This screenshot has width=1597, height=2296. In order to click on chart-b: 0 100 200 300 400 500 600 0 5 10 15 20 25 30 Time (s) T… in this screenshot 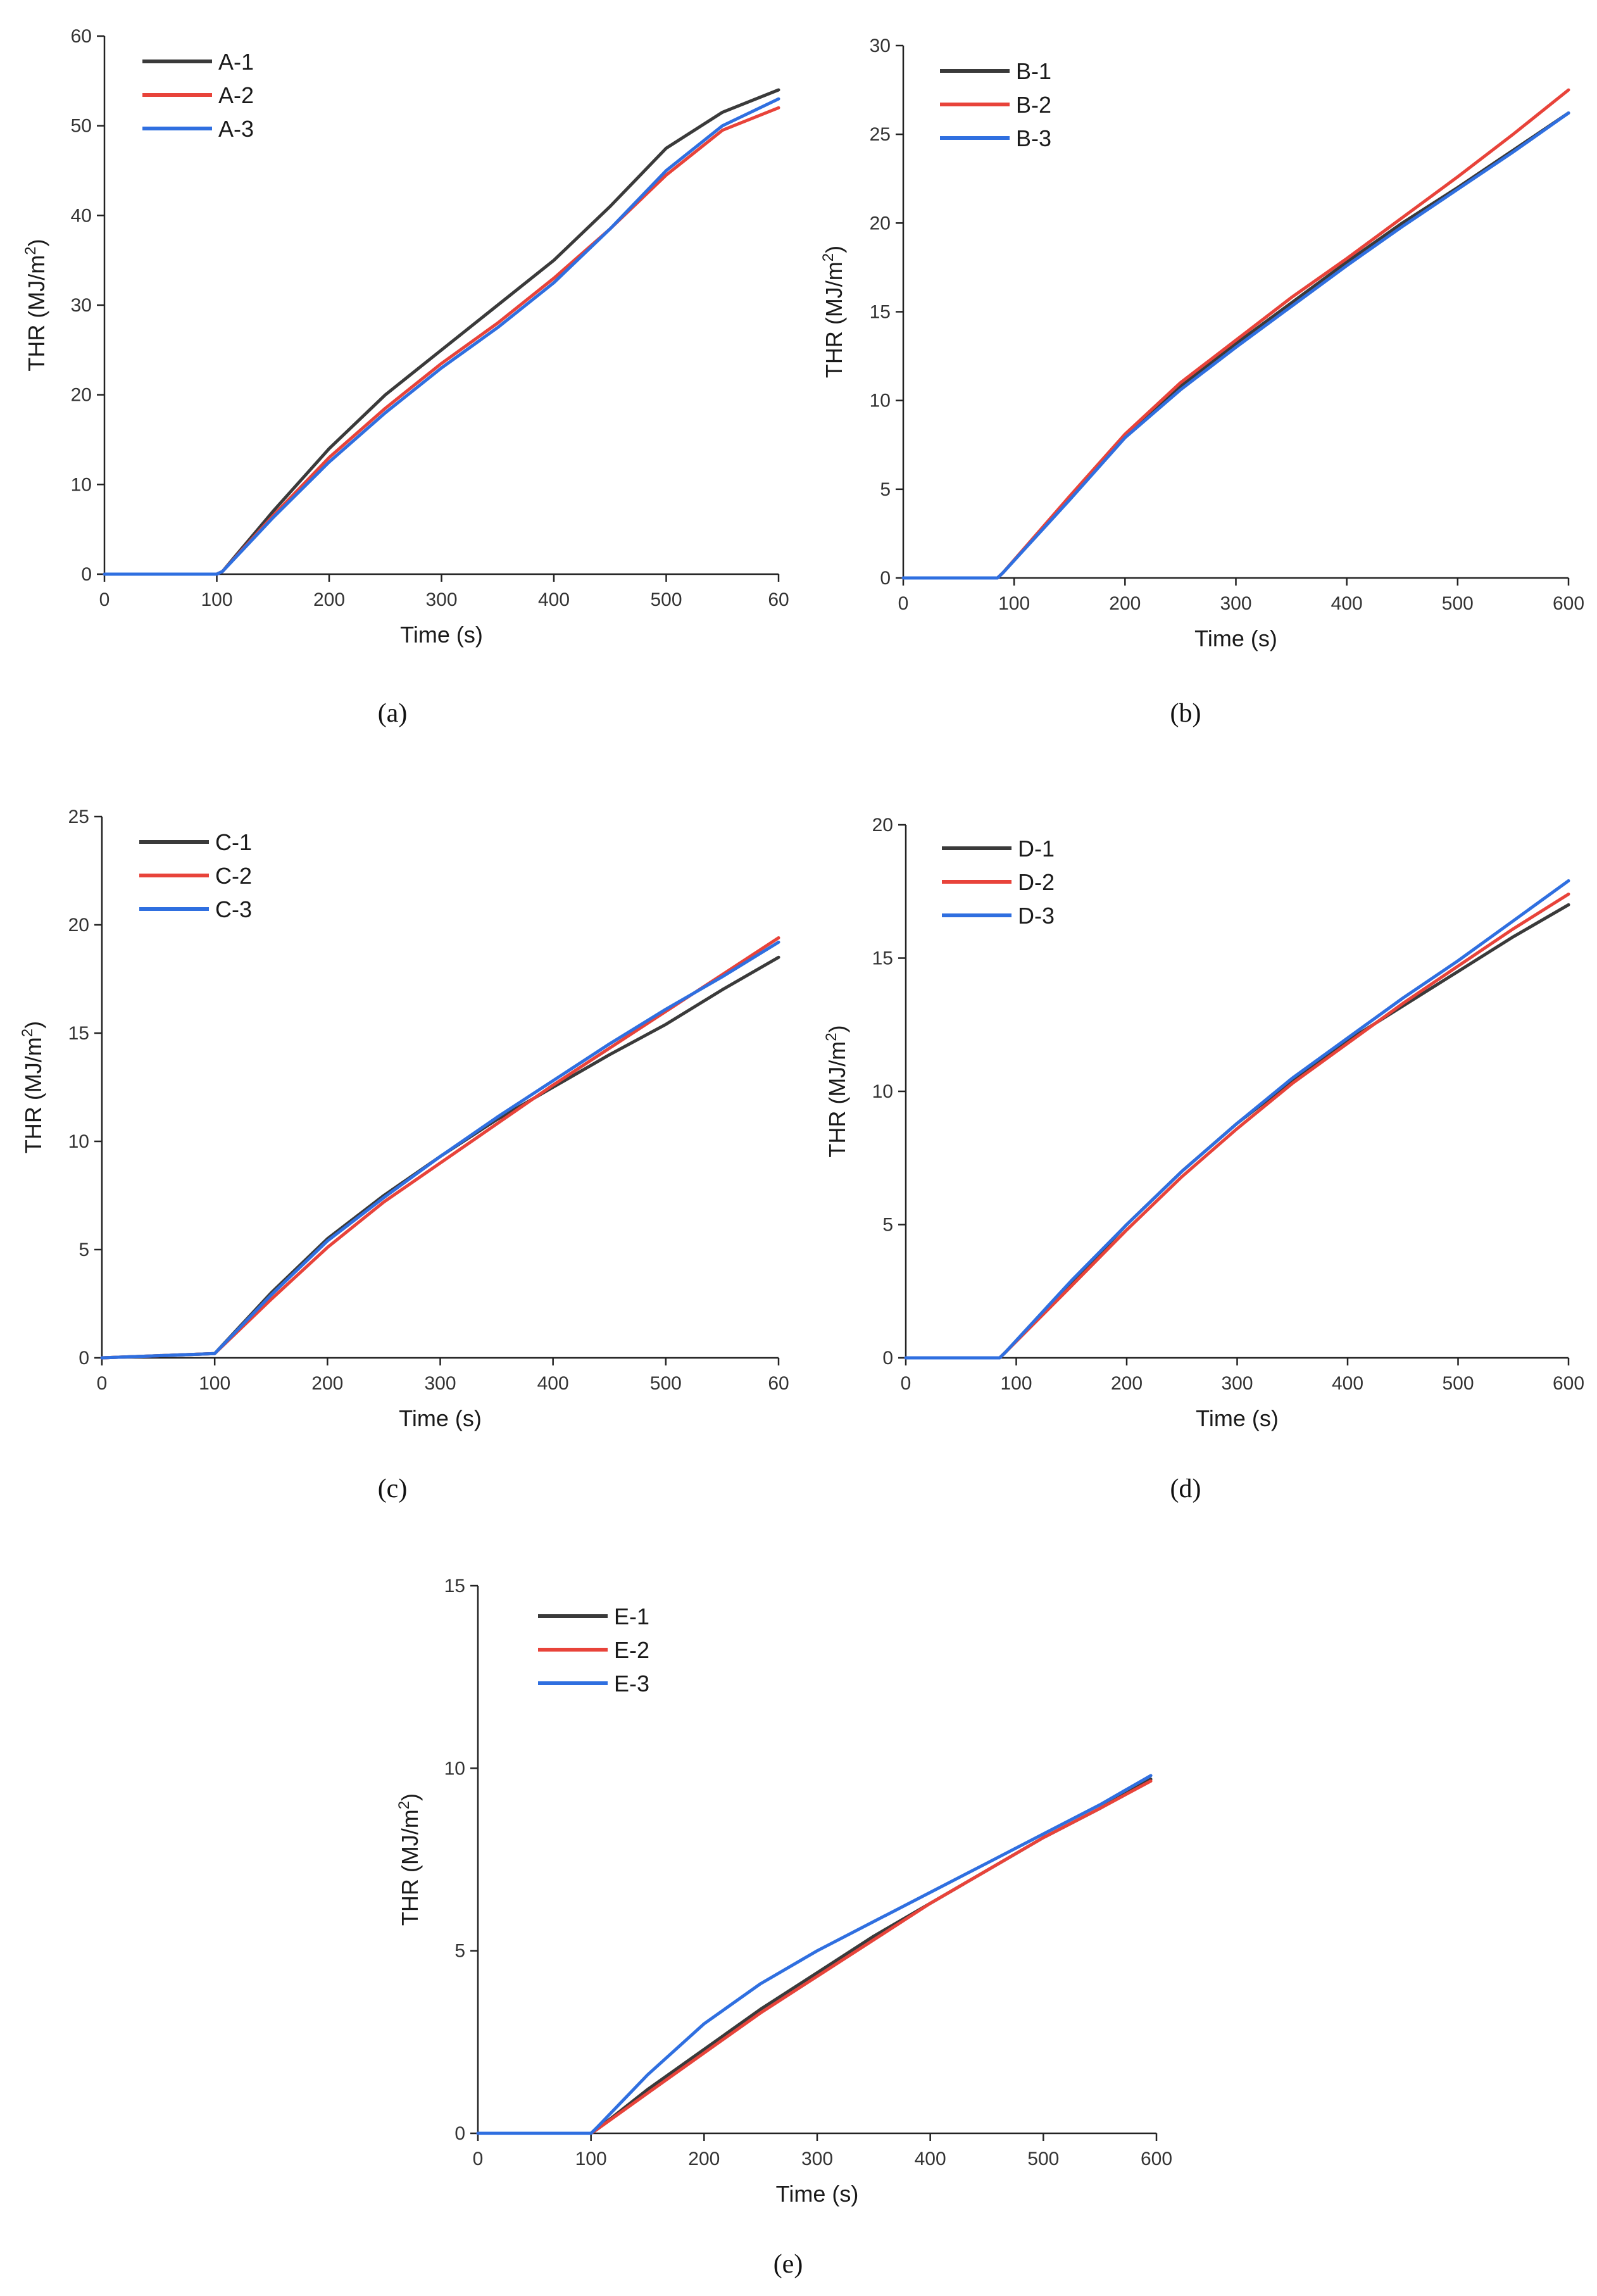, I will do `click(1202, 381)`.